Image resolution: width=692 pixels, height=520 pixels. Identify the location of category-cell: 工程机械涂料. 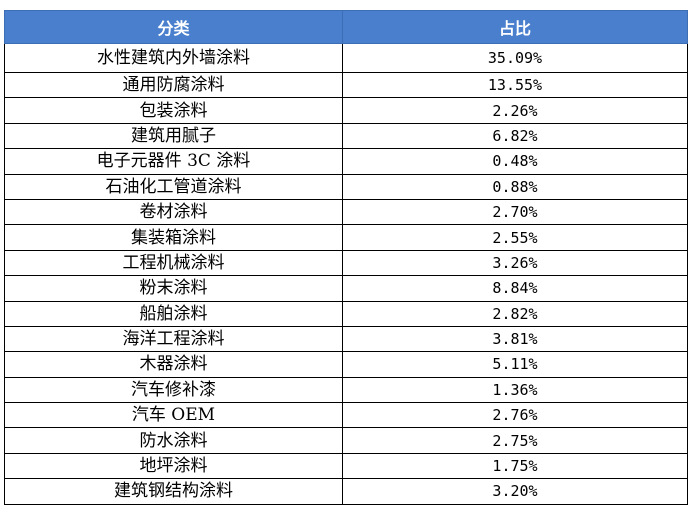
(173, 263).